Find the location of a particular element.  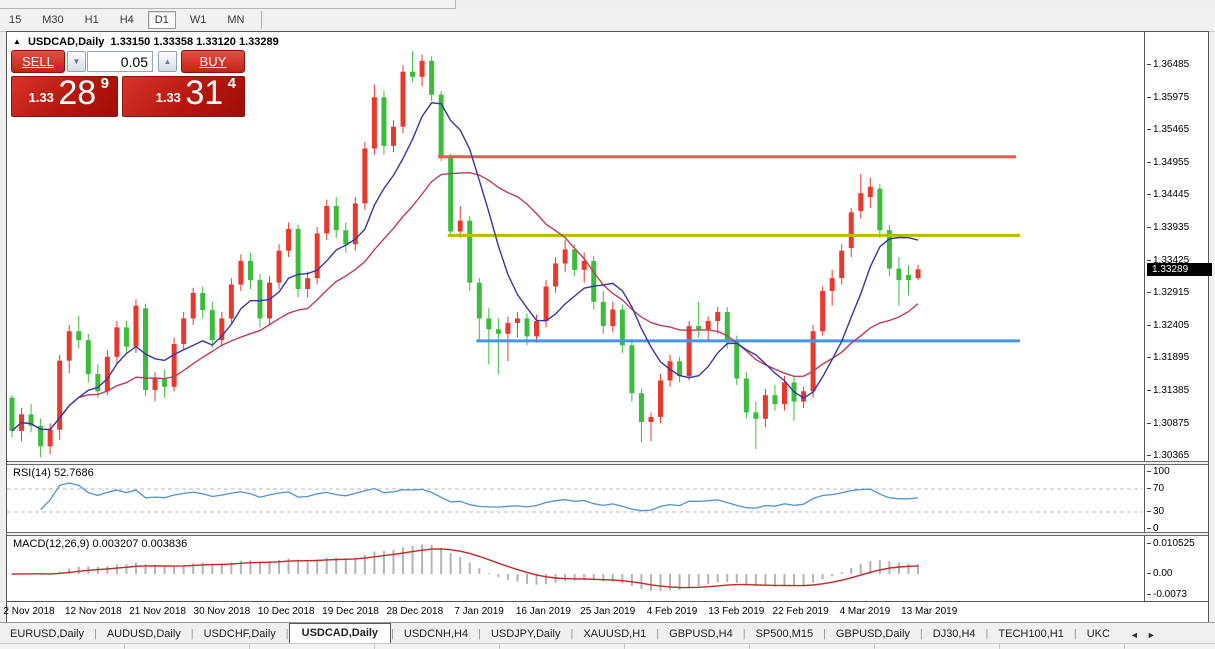

date-label: 4 Feb 2019 is located at coordinates (672, 611).